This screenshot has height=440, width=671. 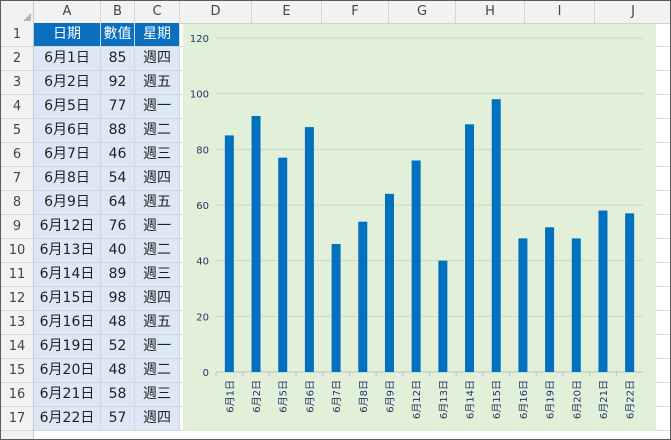 I want to click on bar-6月14日, so click(x=470, y=248).